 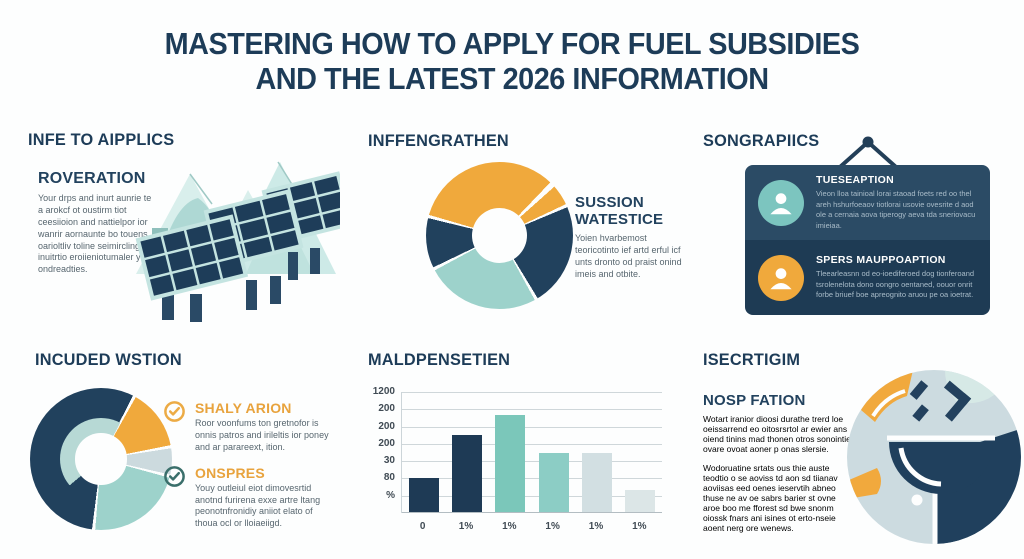 I want to click on card-hanger, so click(x=868, y=152).